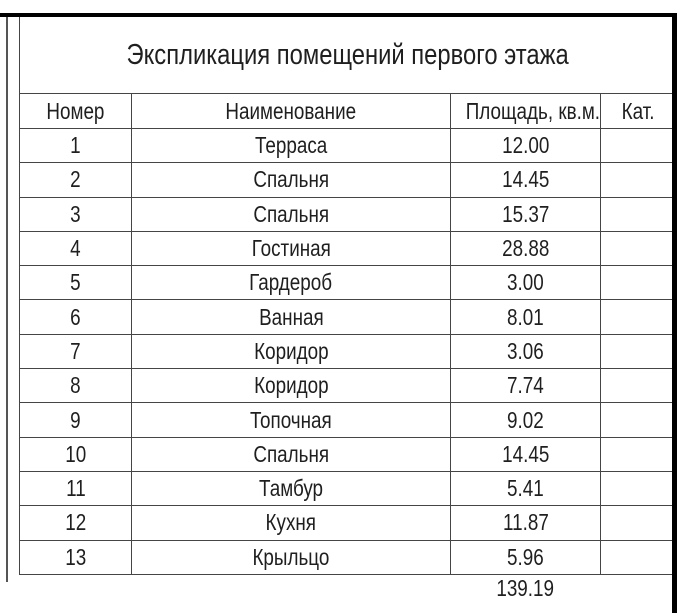 Image resolution: width=700 pixels, height=613 pixels. Describe the element at coordinates (291, 111) in the screenshot. I see `header-name: Наименование` at that location.